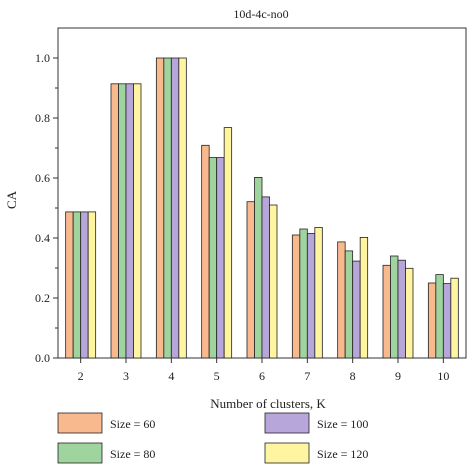  What do you see at coordinates (171, 376) in the screenshot?
I see `x-tick-label: 4` at bounding box center [171, 376].